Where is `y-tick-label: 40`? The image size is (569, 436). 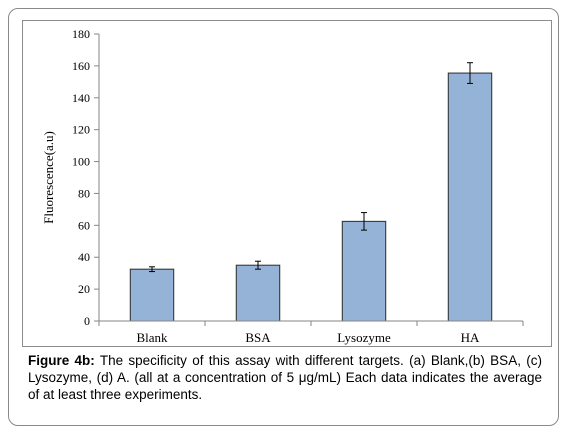
y-tick-label: 40 is located at coordinates (84, 257).